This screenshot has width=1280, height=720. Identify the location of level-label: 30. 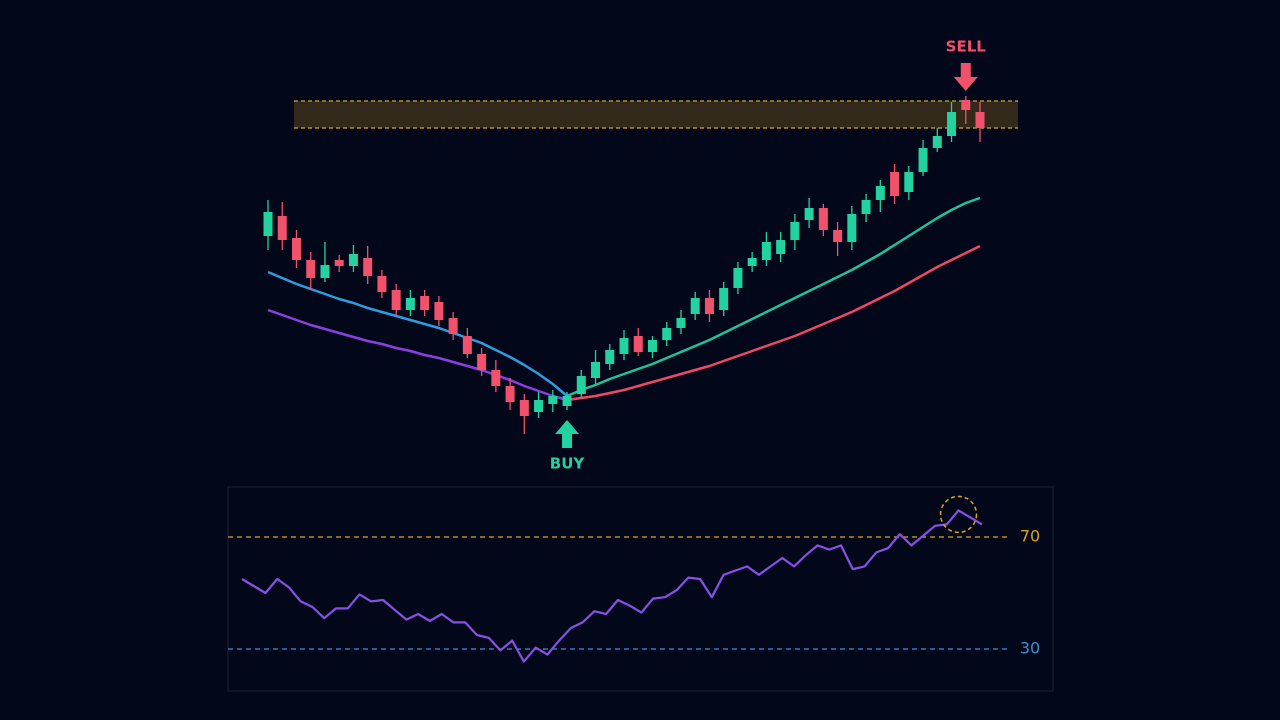
(1030, 648).